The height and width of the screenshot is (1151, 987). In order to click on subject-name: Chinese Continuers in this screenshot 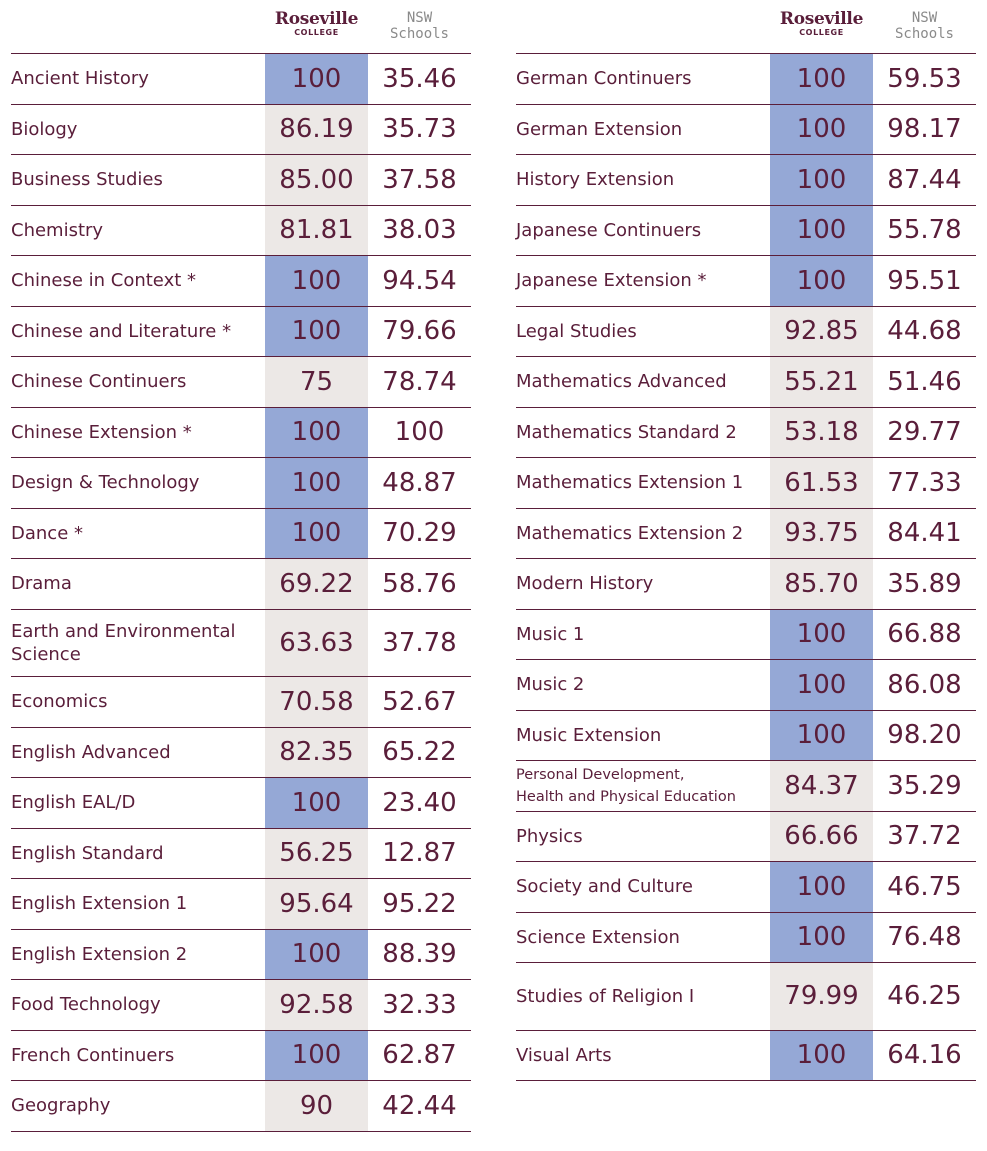, I will do `click(99, 382)`.